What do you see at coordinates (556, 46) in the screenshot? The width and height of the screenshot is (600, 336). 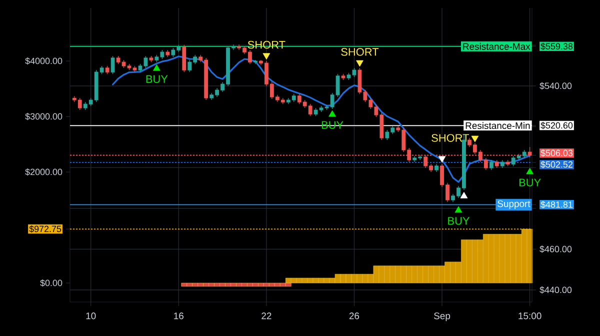 I see `y2-tick-label: $559.38` at bounding box center [556, 46].